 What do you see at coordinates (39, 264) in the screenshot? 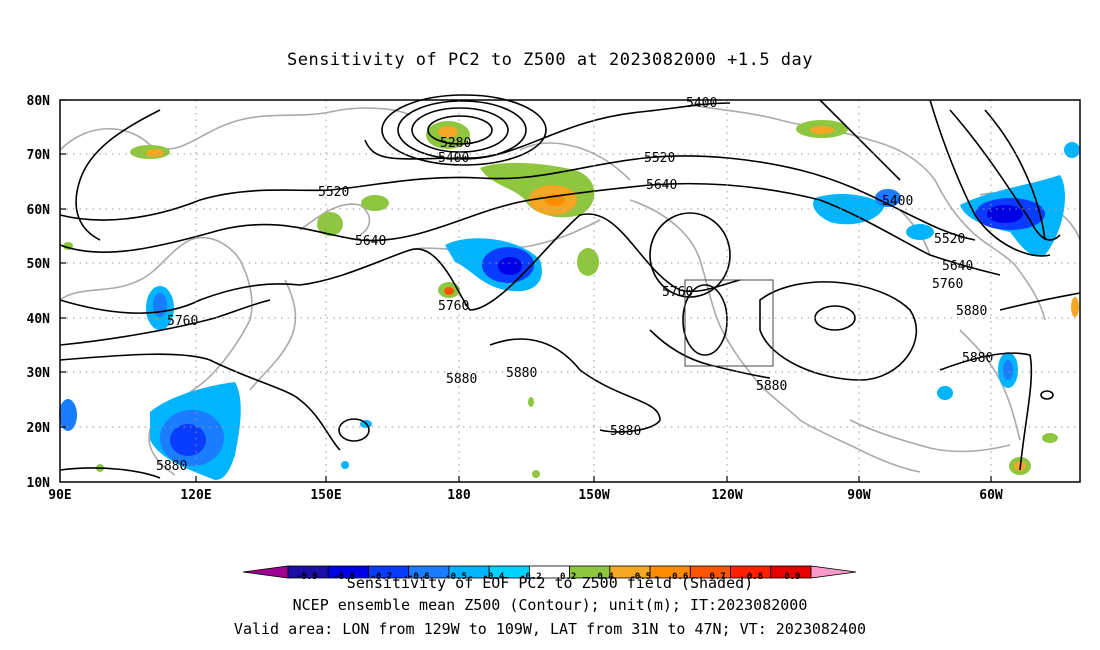
I see `lat-label: 50N` at bounding box center [39, 264].